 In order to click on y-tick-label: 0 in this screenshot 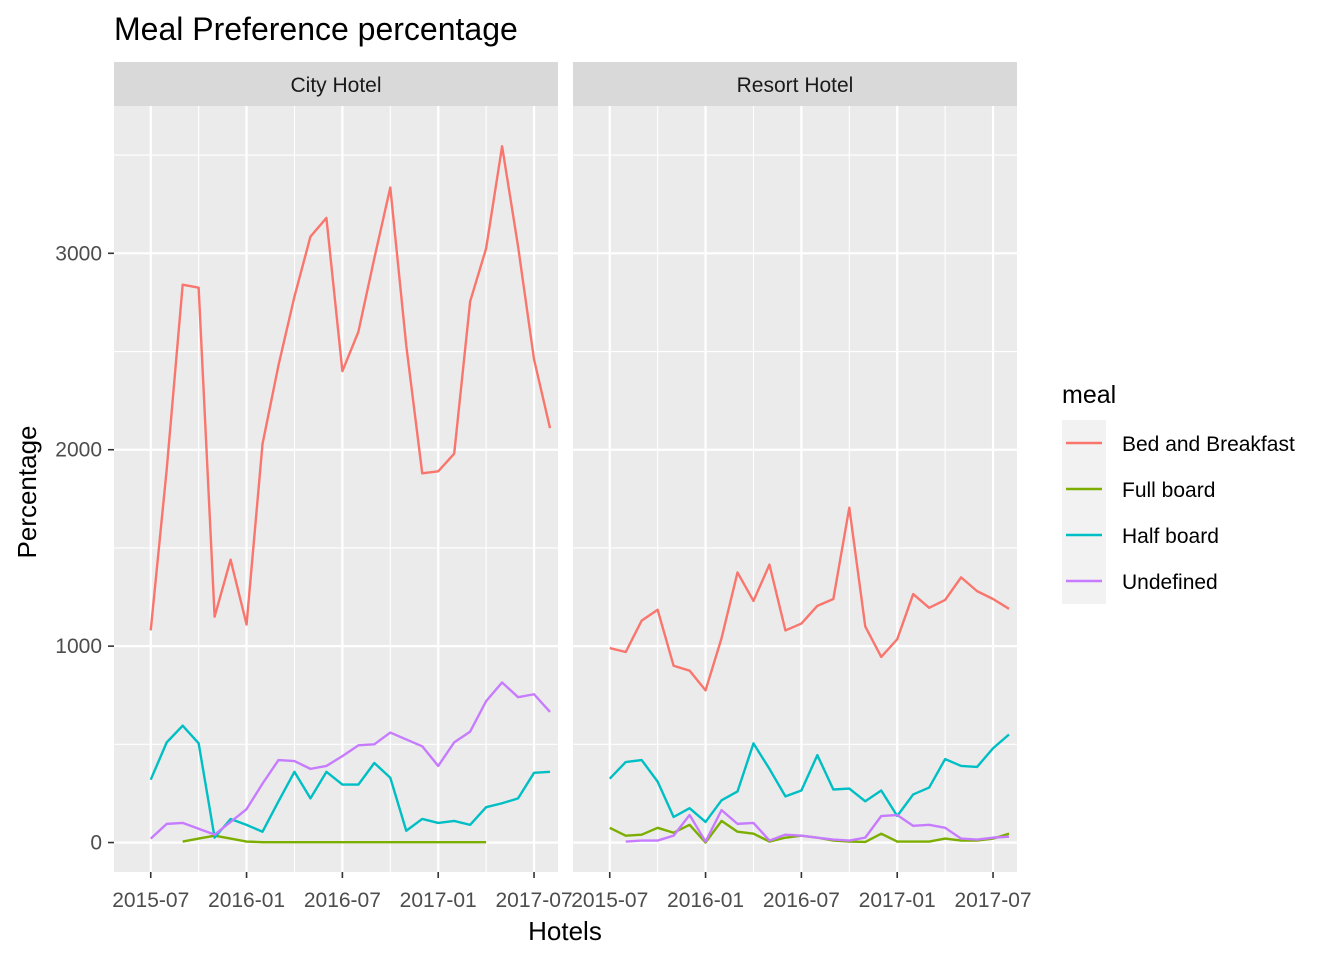, I will do `click(96, 843)`.